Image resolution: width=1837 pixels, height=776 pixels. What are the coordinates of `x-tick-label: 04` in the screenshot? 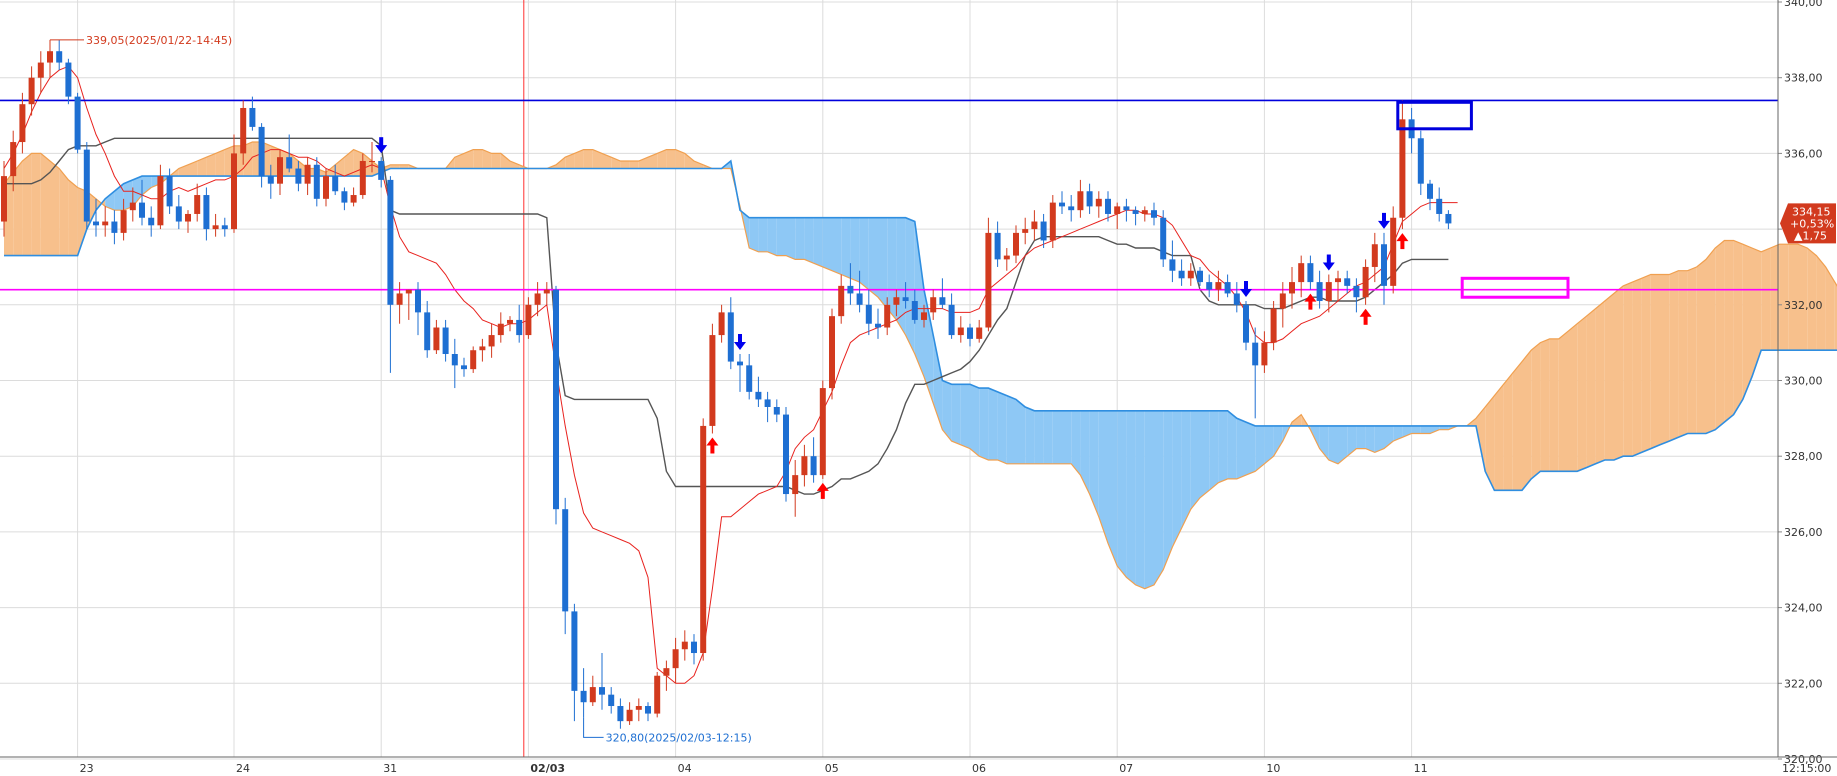 It's located at (685, 768).